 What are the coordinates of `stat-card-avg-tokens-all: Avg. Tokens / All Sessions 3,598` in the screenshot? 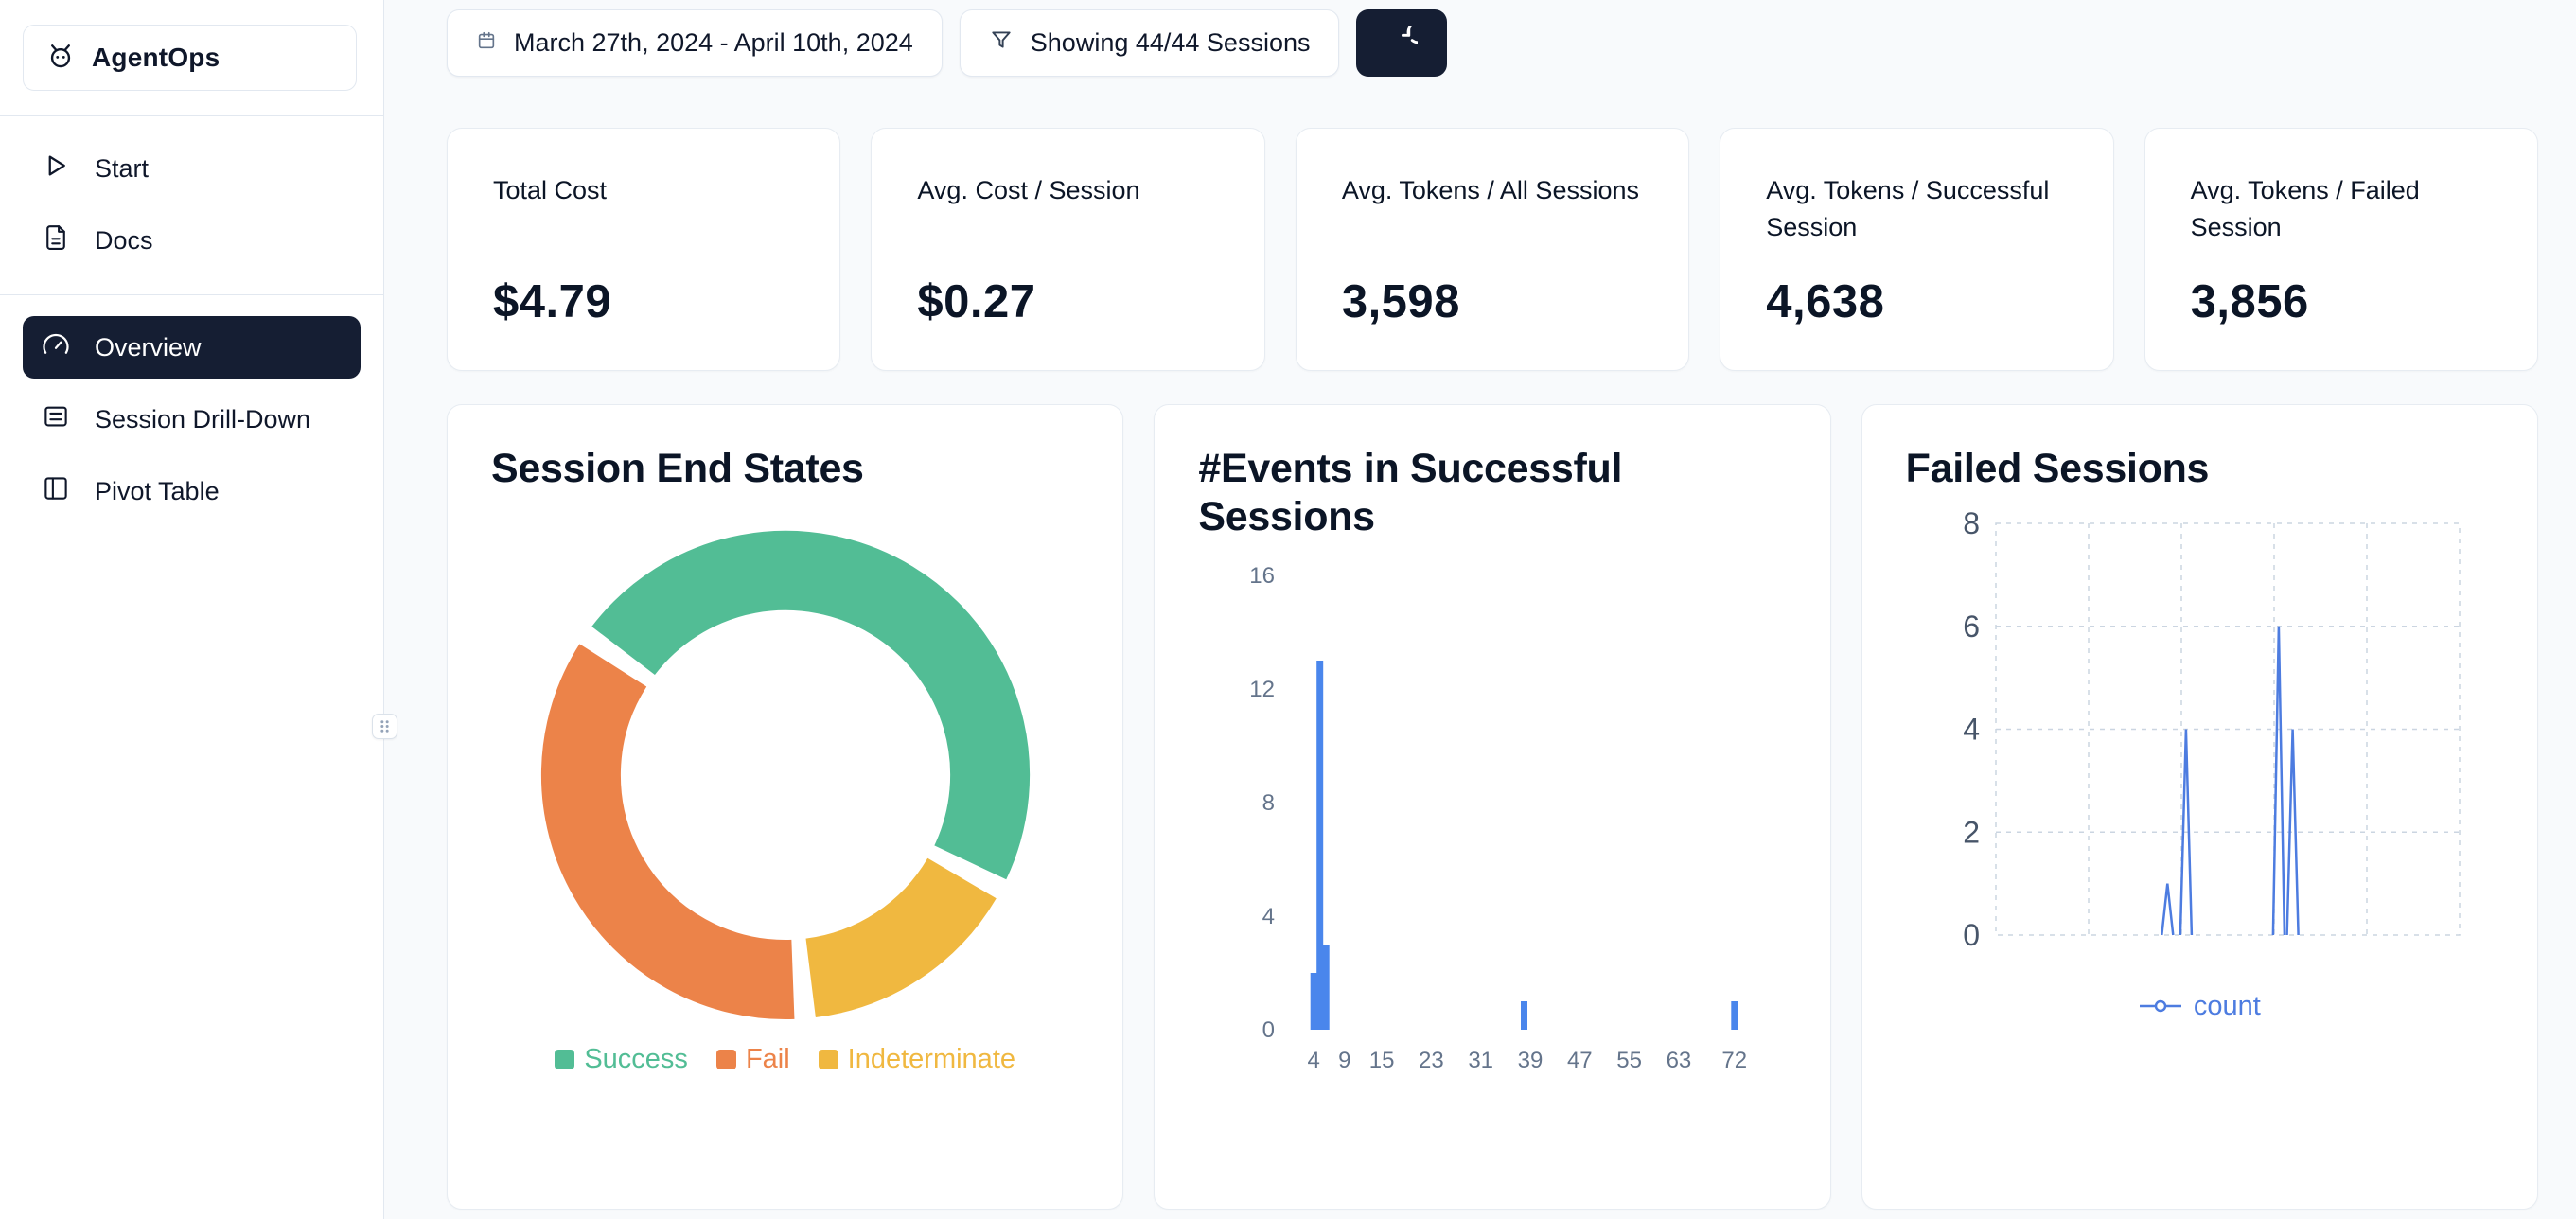 It's located at (1492, 249).